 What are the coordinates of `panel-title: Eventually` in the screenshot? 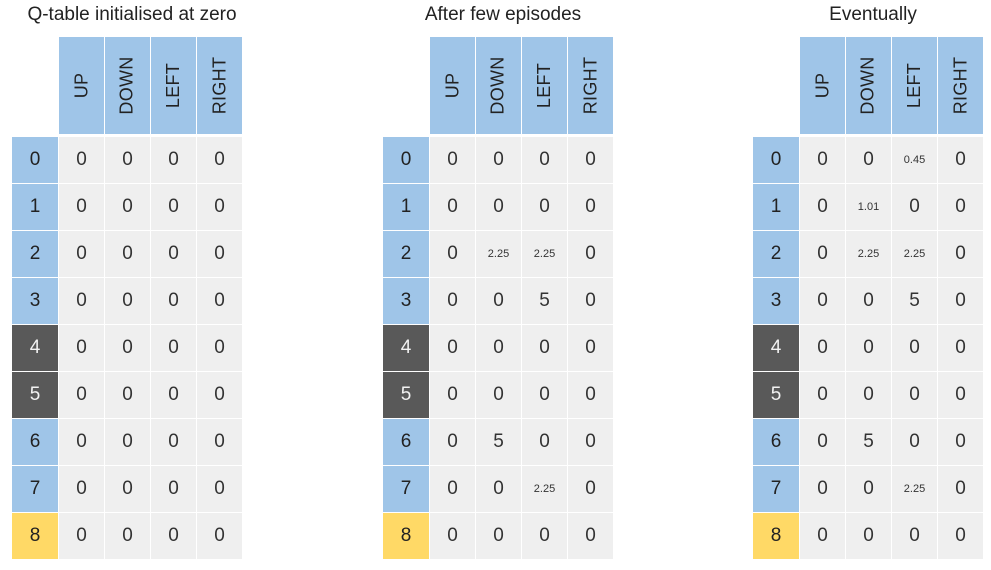 It's located at (873, 14).